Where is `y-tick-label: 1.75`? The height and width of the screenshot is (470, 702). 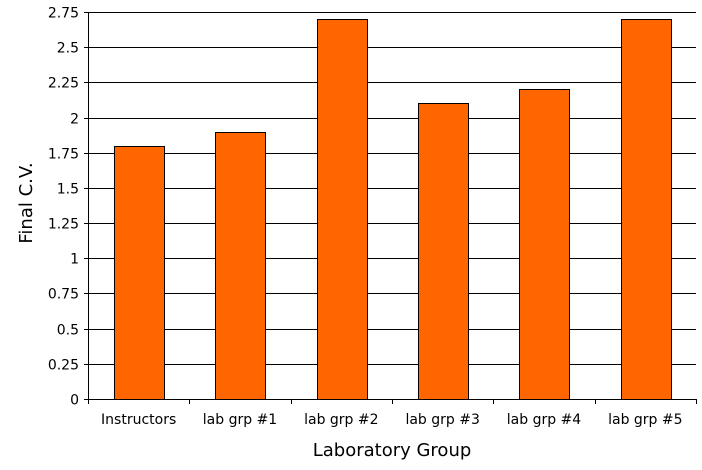 y-tick-label: 1.75 is located at coordinates (63, 155).